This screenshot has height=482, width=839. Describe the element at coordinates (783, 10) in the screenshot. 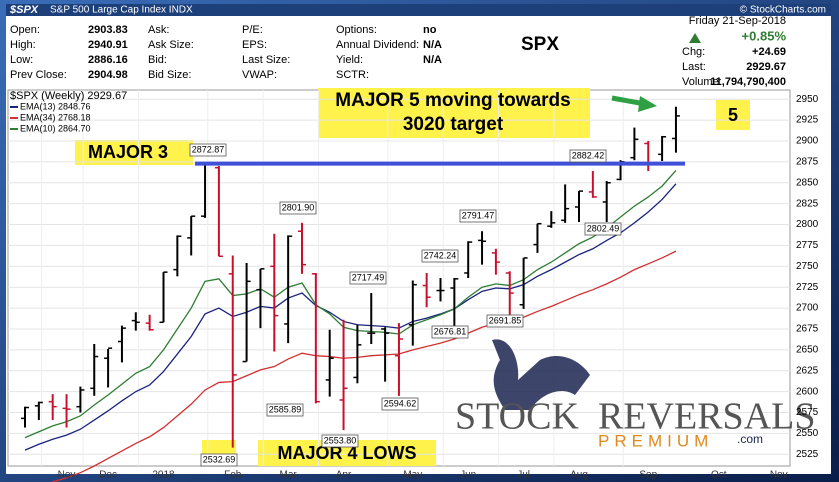

I see `credit: © StockCharts.com` at that location.